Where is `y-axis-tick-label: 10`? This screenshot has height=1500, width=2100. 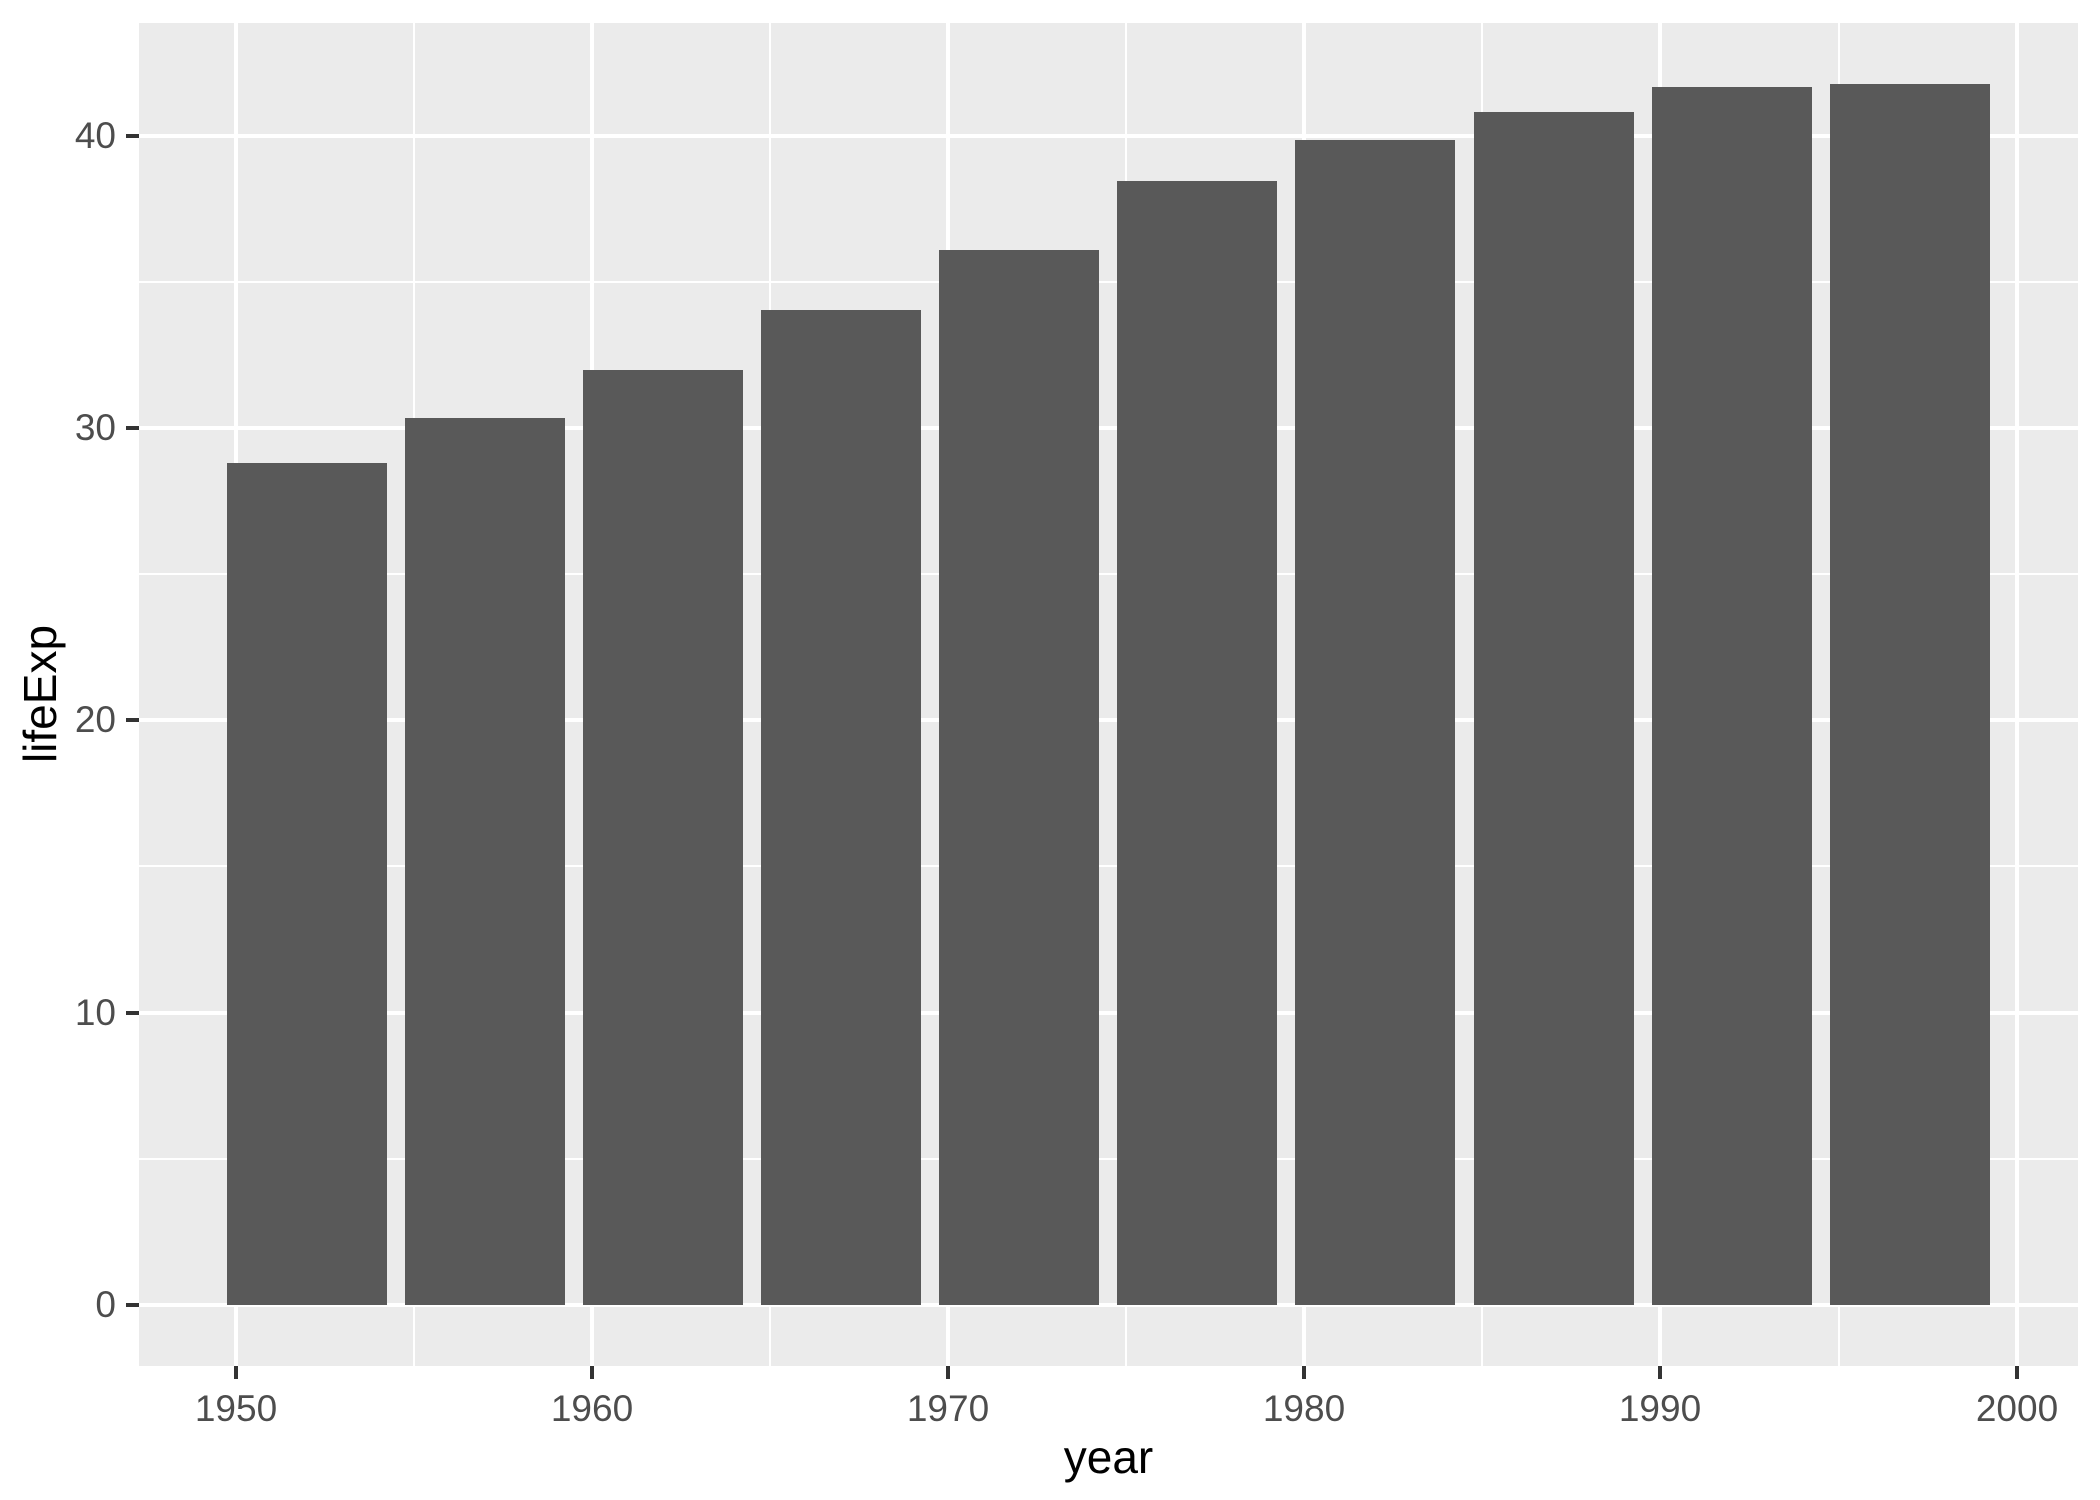 y-axis-tick-label: 10 is located at coordinates (95, 1012).